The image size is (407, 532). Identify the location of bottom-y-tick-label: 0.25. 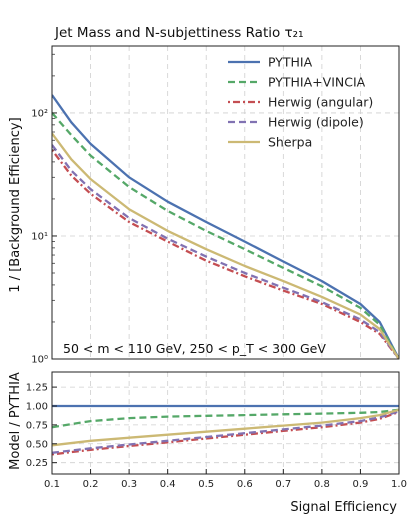
(37, 463).